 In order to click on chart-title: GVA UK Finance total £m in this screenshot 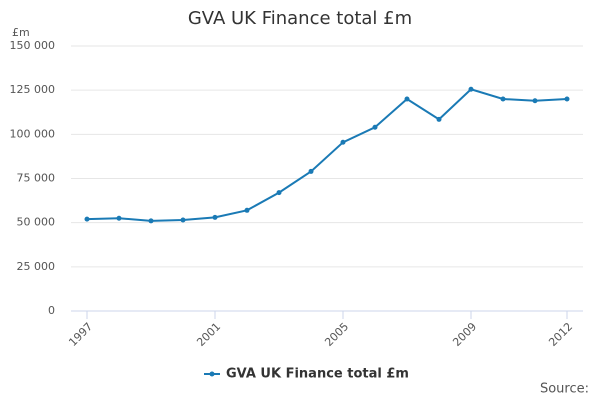, I will do `click(300, 18)`.